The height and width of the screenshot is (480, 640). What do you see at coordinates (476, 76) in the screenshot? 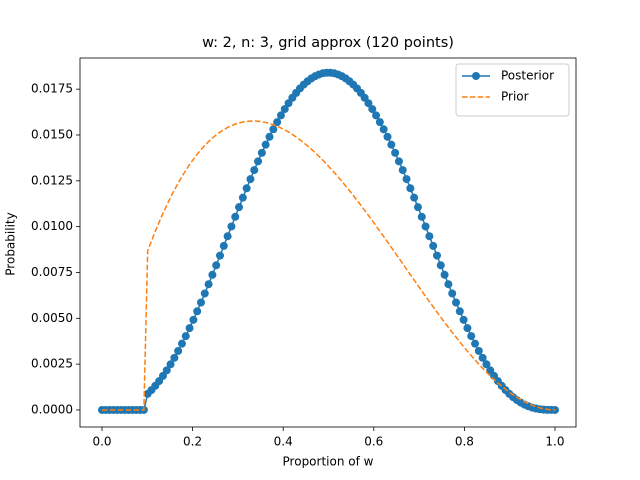
I see `legend-marker` at bounding box center [476, 76].